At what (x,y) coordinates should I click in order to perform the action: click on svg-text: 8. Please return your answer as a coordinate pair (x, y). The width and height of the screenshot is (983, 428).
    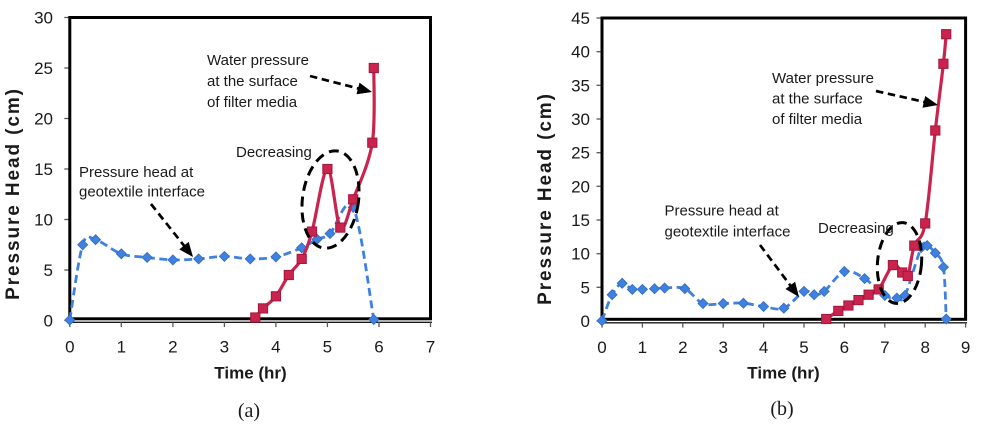
    Looking at the image, I should click on (924, 347).